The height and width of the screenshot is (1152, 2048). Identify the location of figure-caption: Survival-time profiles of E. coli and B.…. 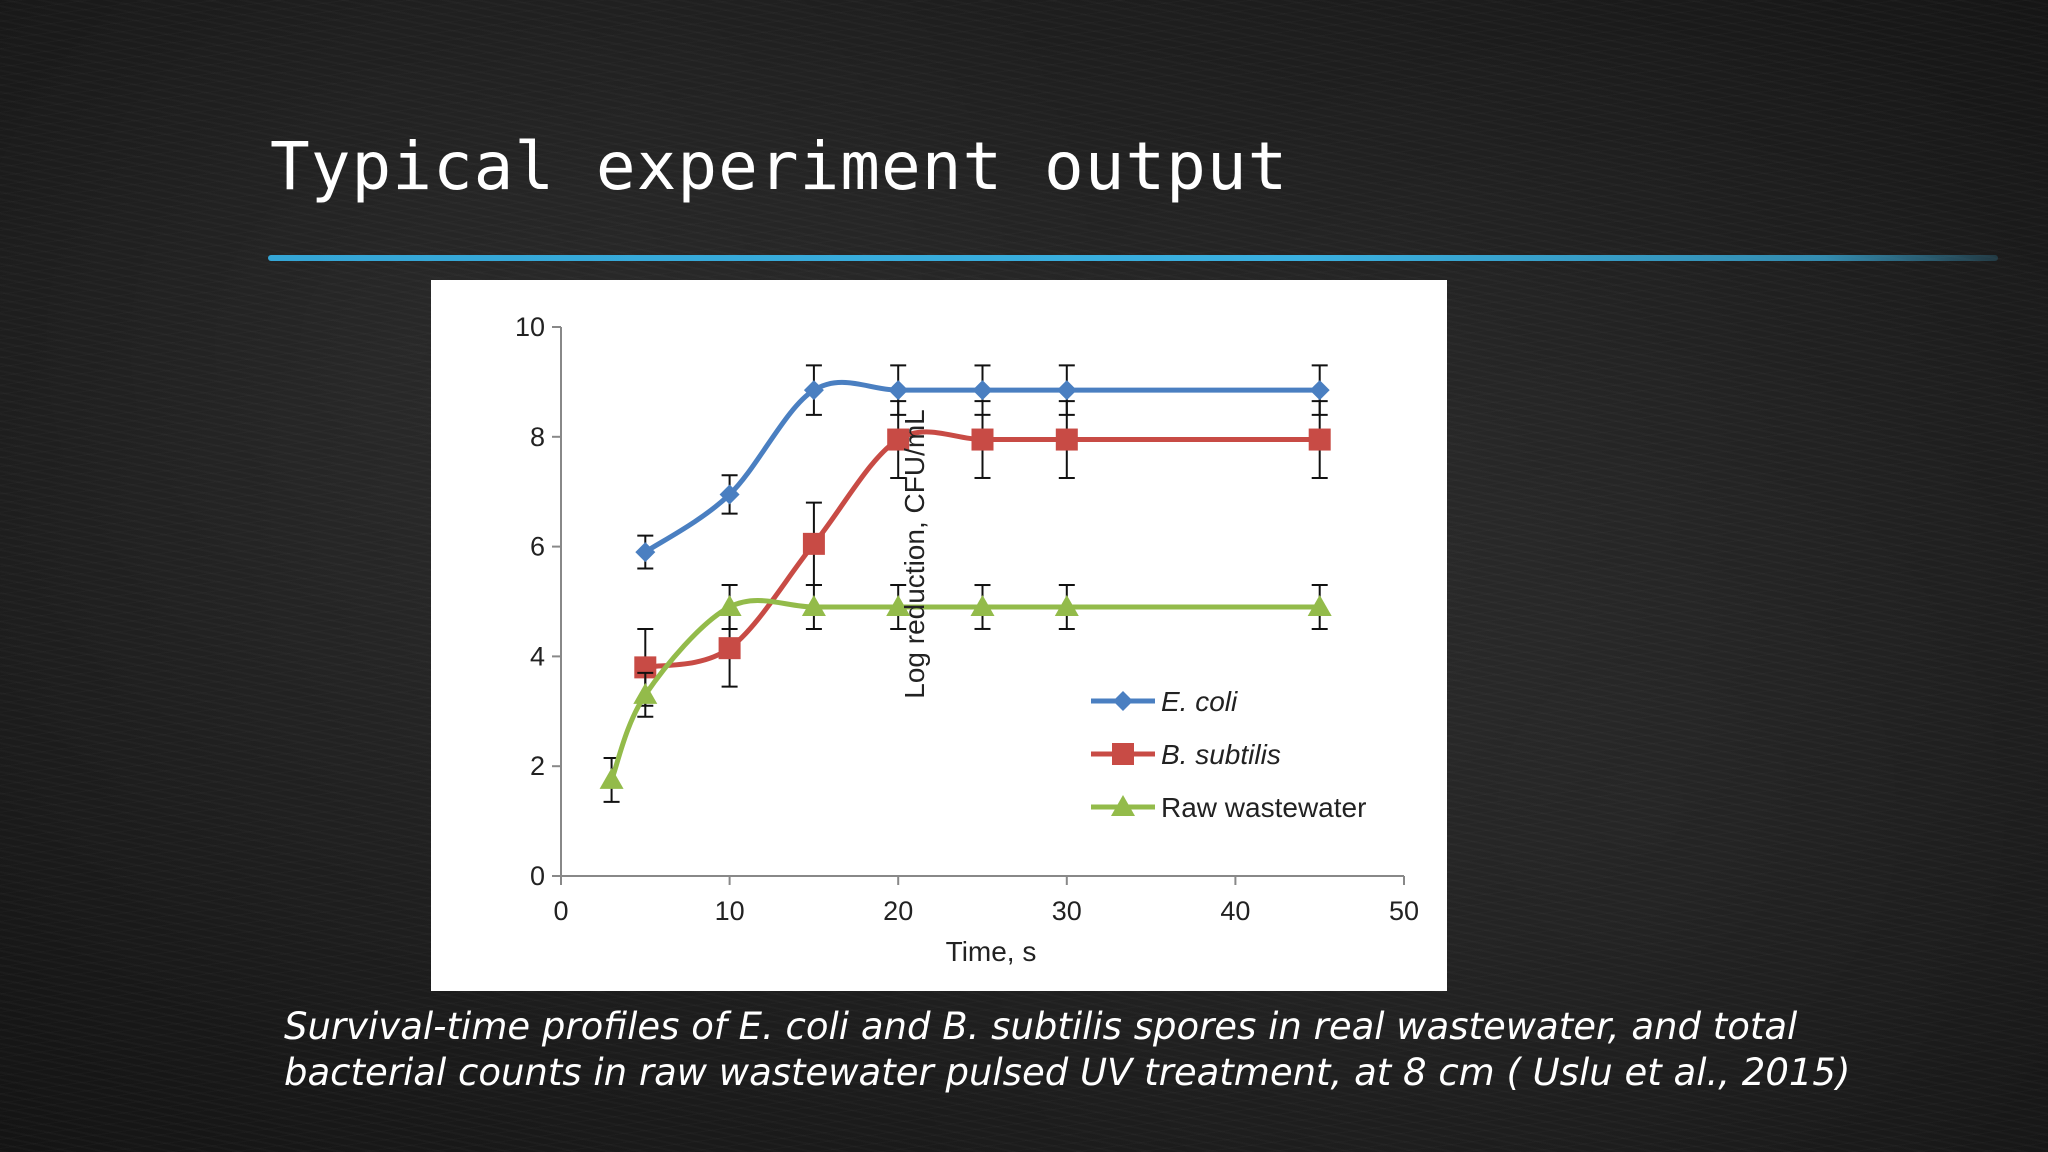
(1134, 1050).